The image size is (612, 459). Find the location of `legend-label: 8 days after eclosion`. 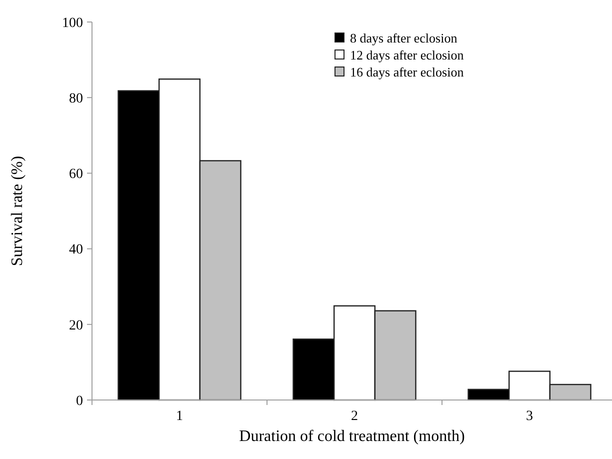

legend-label: 8 days after eclosion is located at coordinates (404, 38).